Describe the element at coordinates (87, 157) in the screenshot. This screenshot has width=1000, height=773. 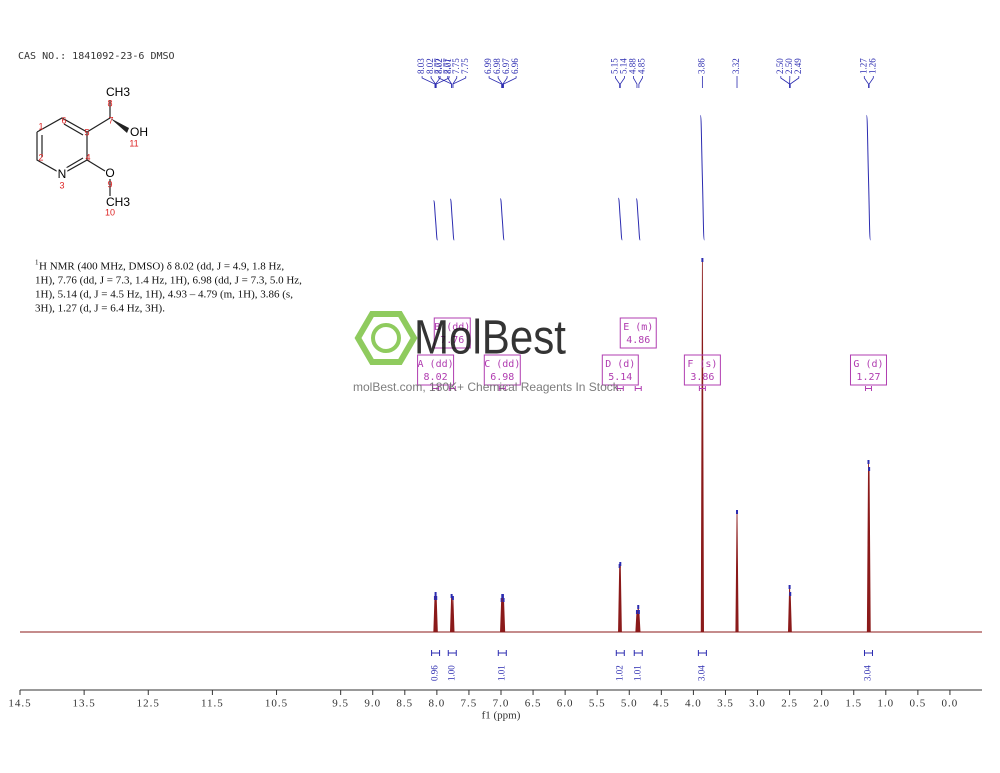
I see `atom-number: 4` at that location.